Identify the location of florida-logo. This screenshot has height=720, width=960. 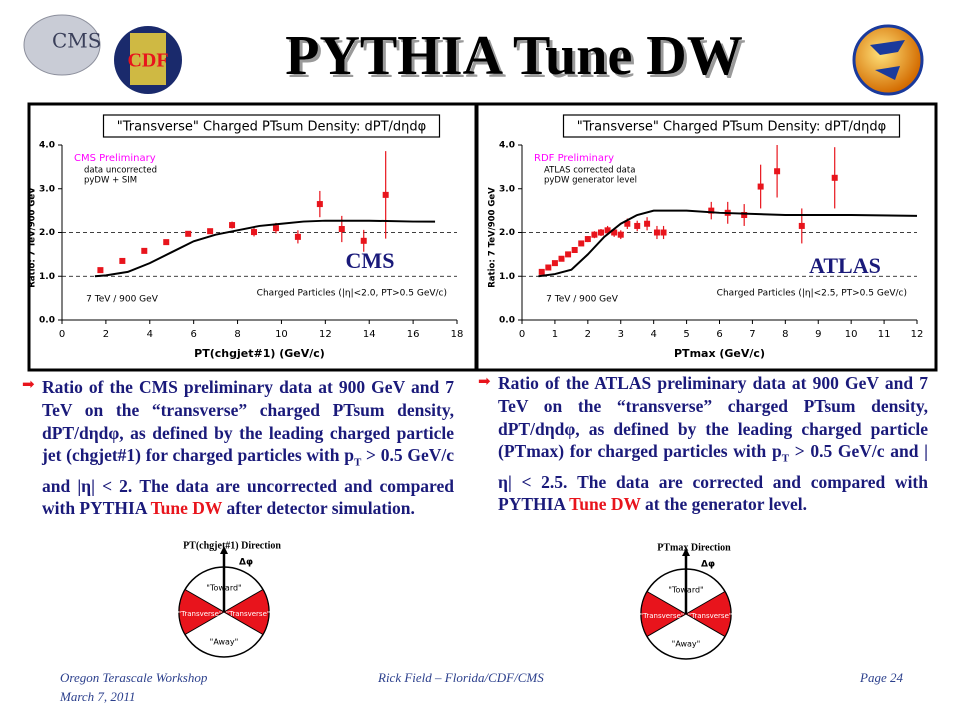
(888, 60).